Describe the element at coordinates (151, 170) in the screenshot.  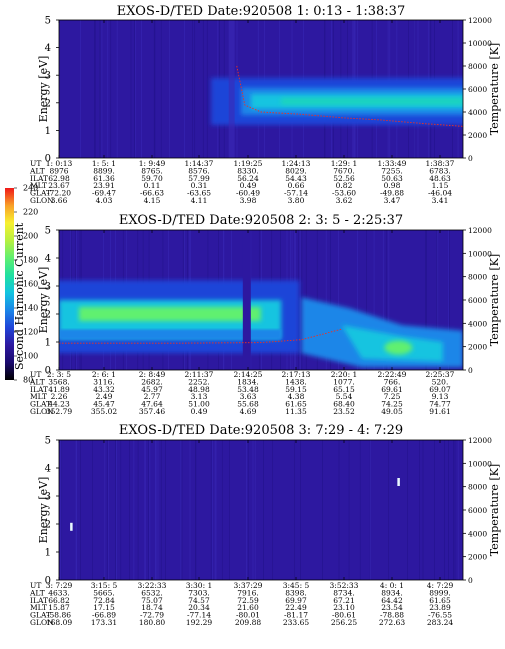
I see `ephemeris-cell: 8765.` at that location.